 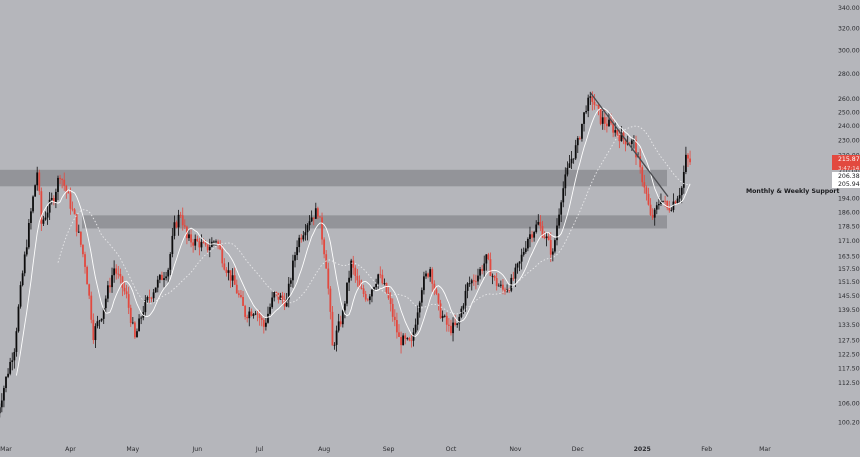 I want to click on y-tick-label: 240.00, so click(x=849, y=126).